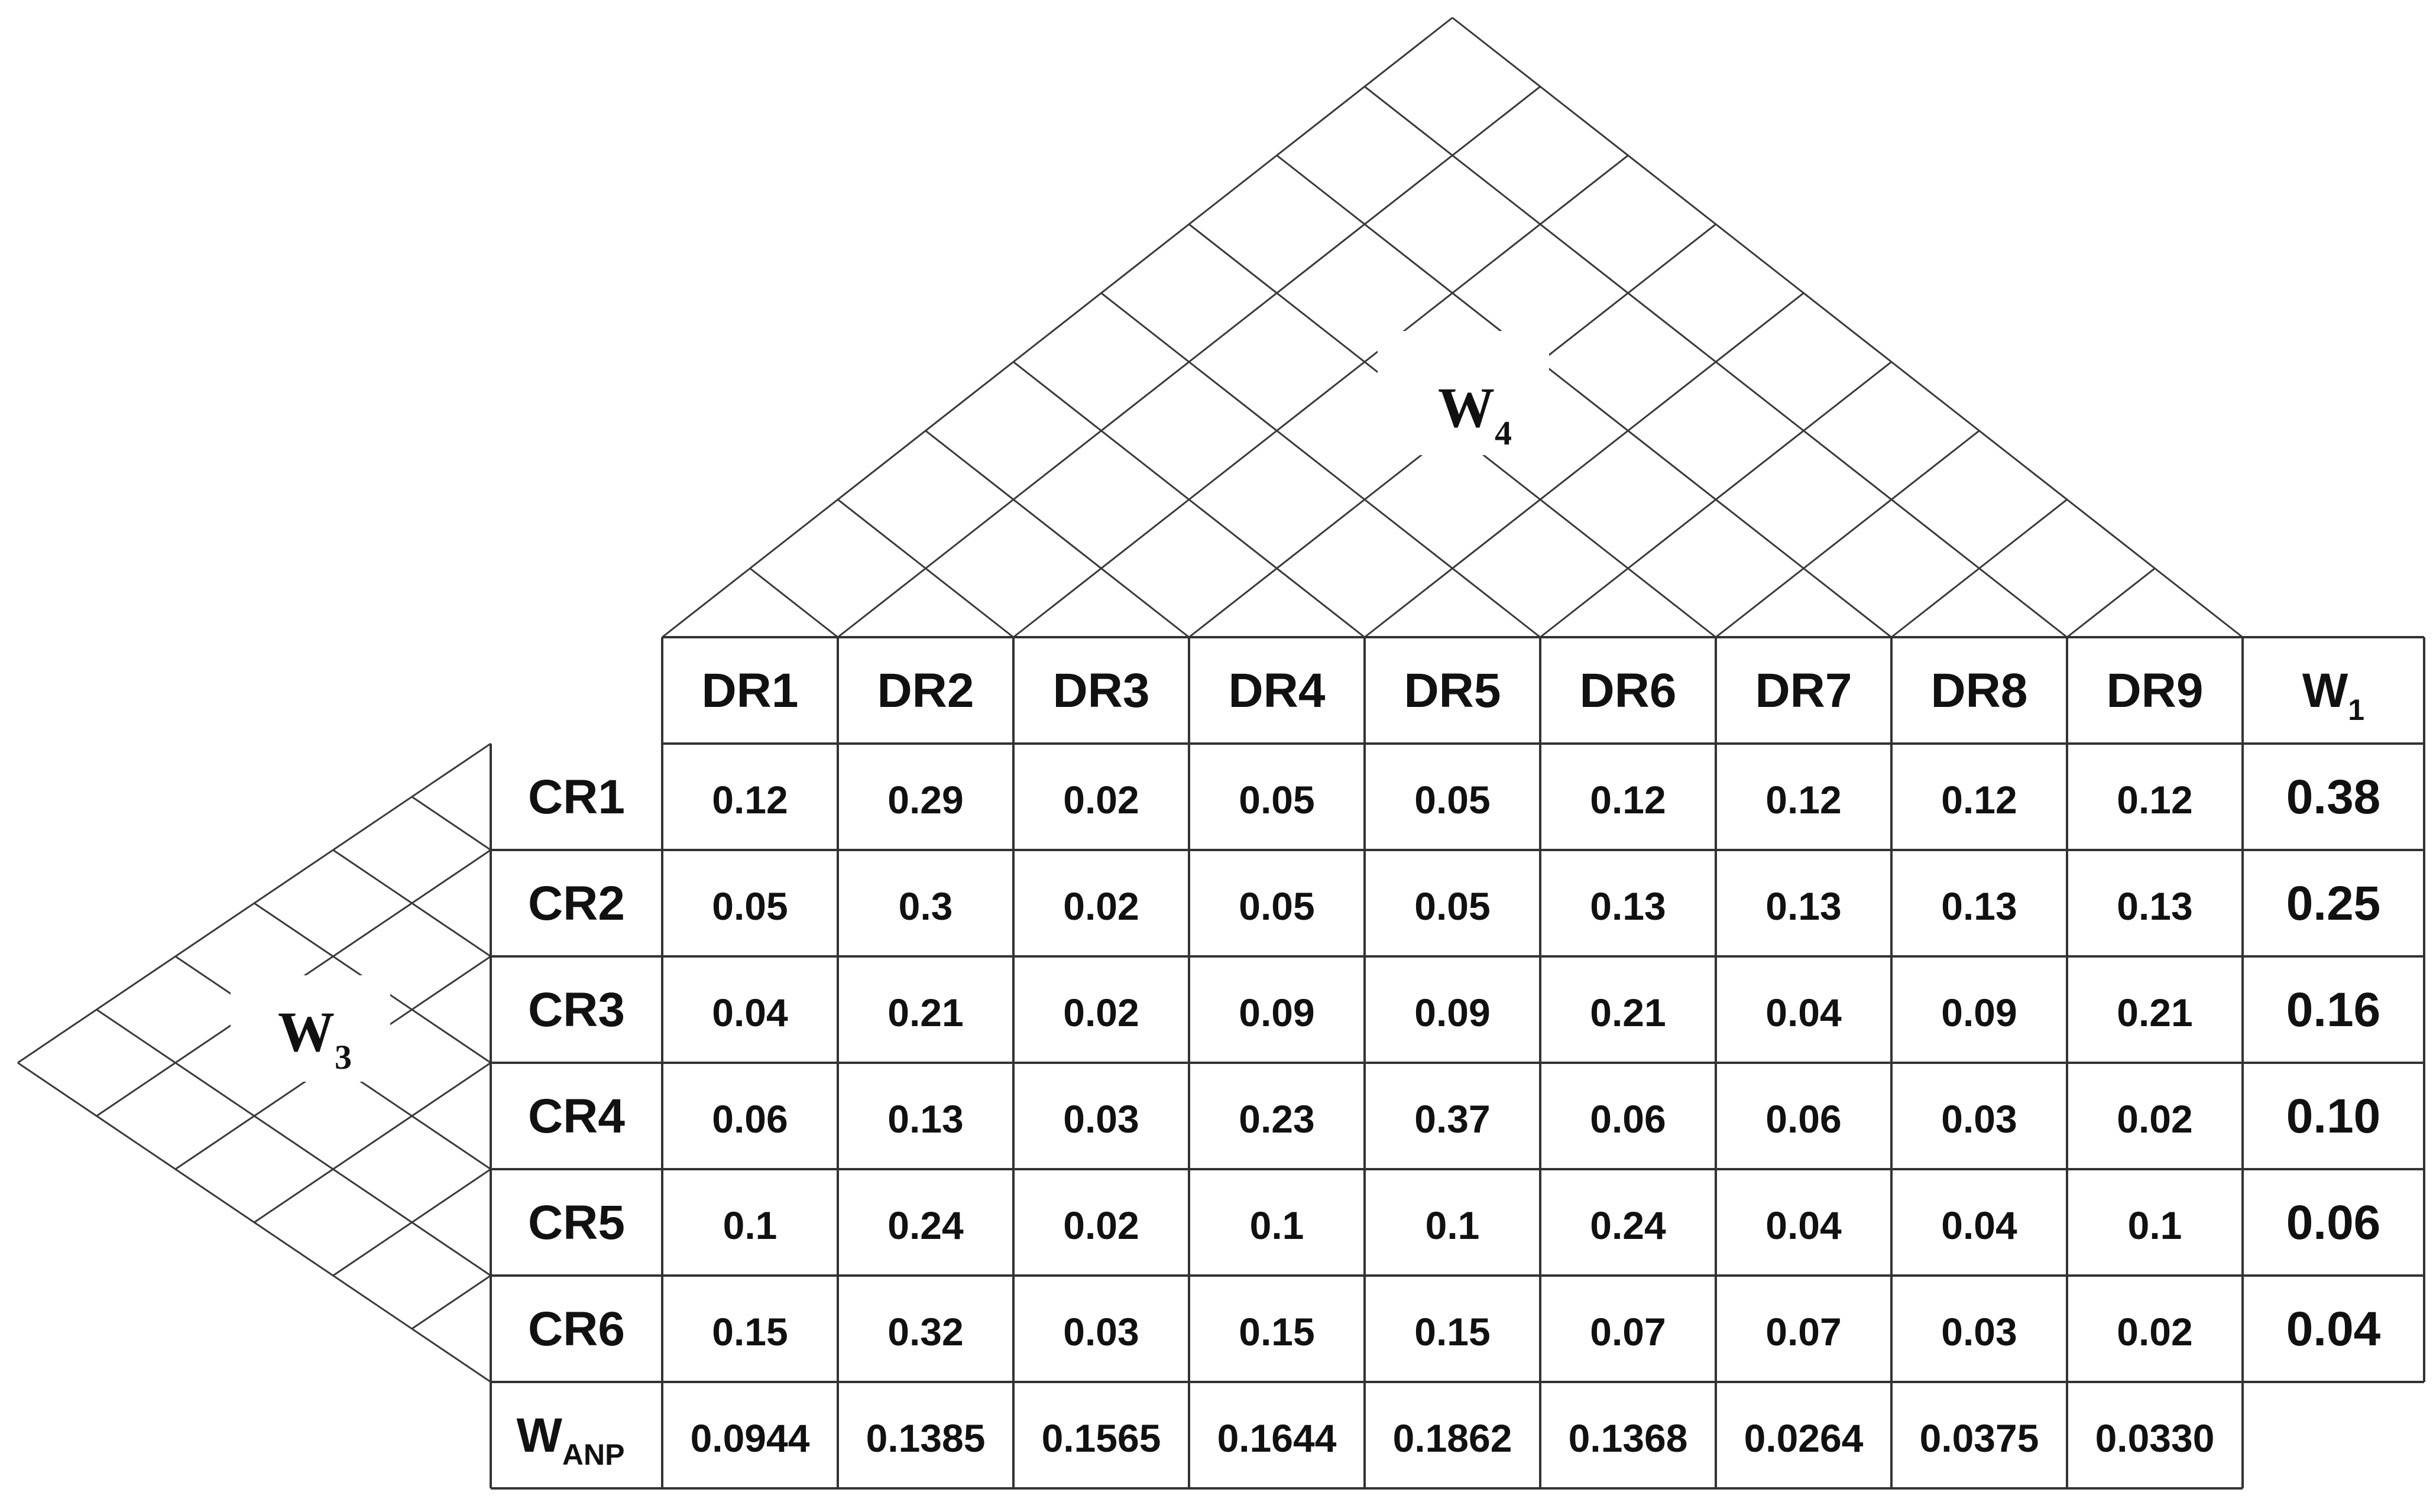 The height and width of the screenshot is (1512, 2433). What do you see at coordinates (926, 1438) in the screenshot?
I see `anp-weight-value: 0.1385` at bounding box center [926, 1438].